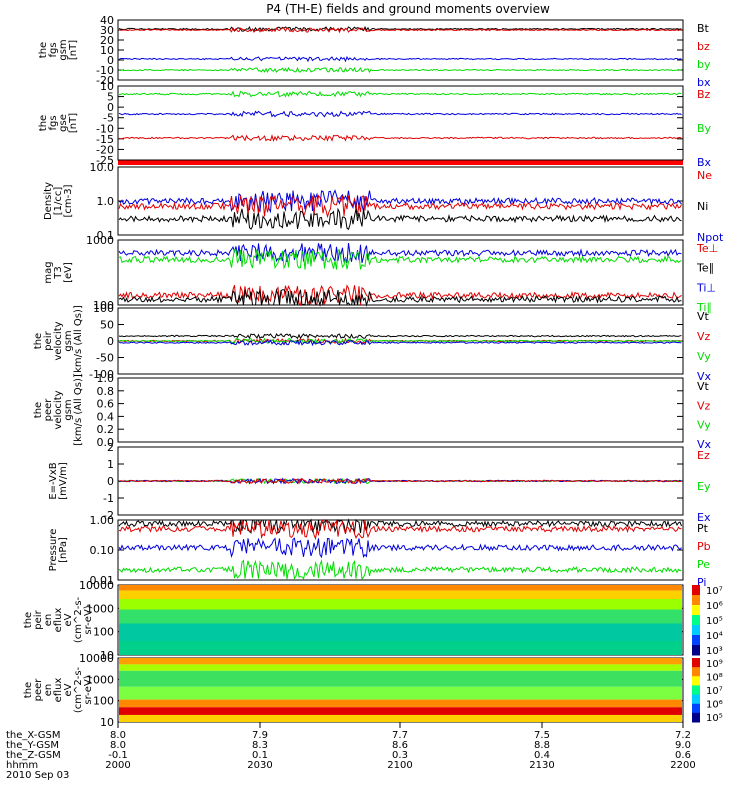  What do you see at coordinates (48, 620) in the screenshot?
I see `y-label-line: en` at bounding box center [48, 620].